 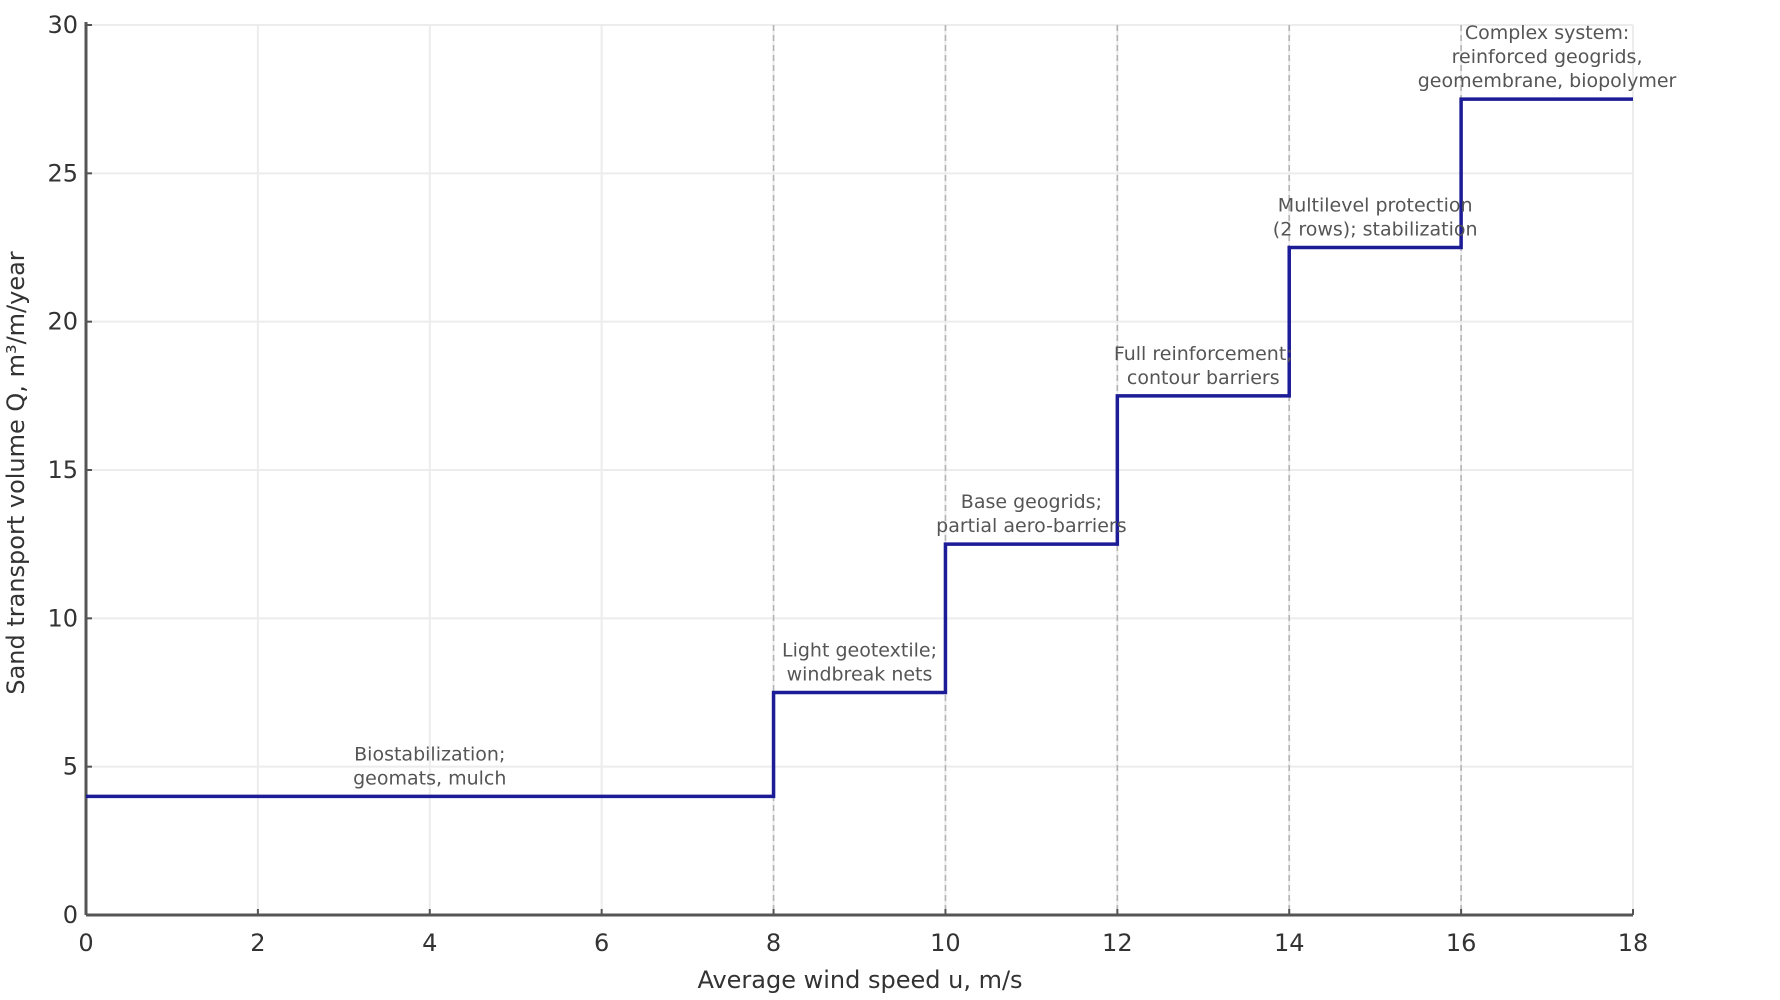 I want to click on y-tick-label: 25, so click(x=62, y=173).